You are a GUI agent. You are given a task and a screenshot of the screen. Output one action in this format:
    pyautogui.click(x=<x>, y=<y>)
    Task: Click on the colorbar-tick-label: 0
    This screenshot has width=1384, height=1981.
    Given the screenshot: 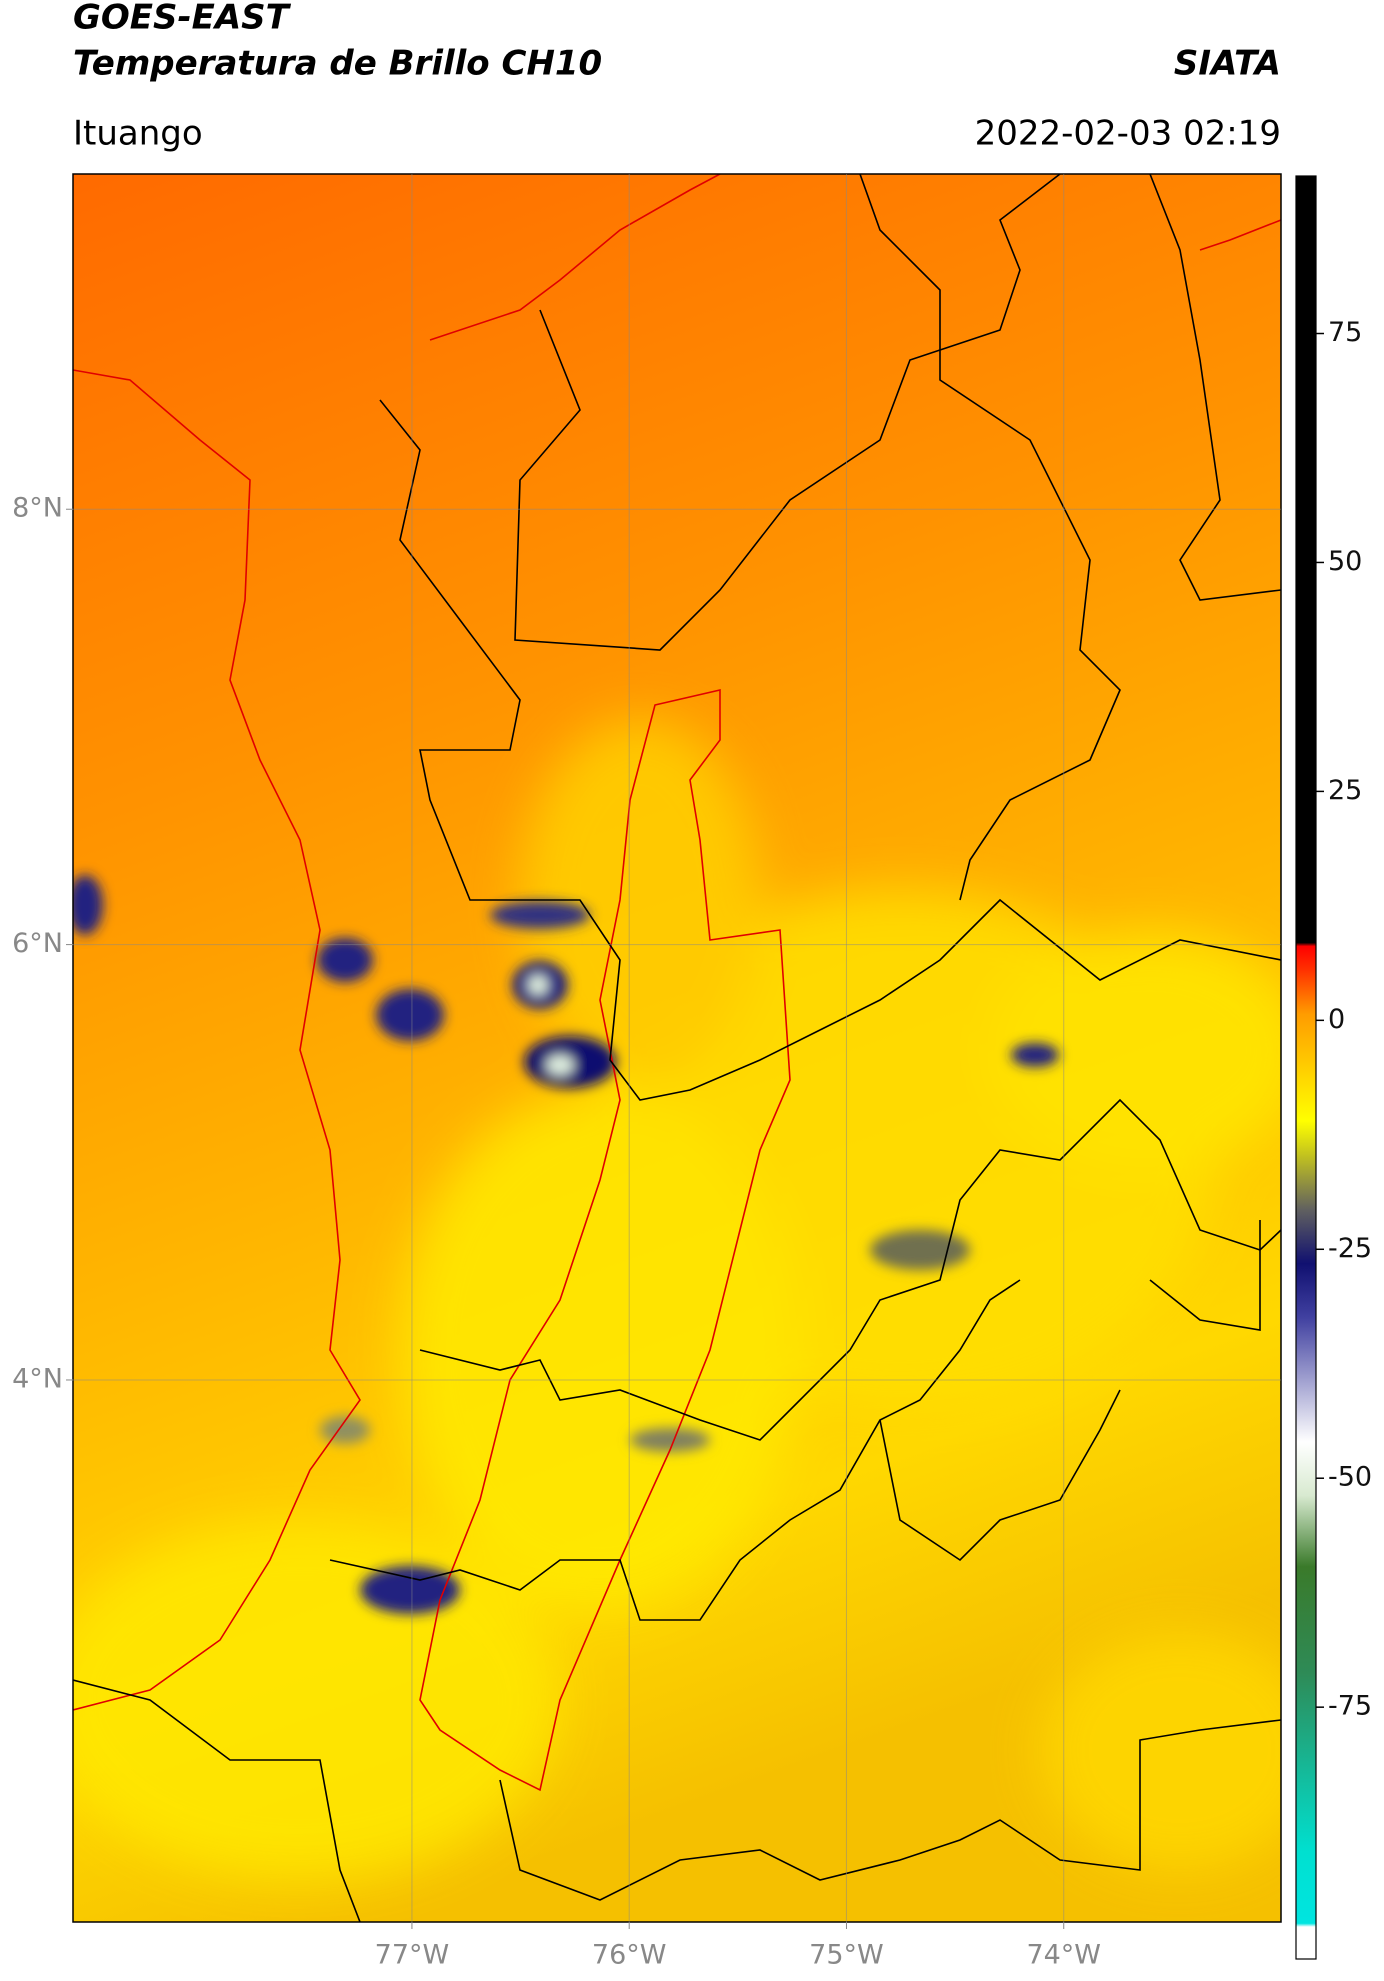 What is the action you would take?
    pyautogui.click(x=1336, y=1019)
    